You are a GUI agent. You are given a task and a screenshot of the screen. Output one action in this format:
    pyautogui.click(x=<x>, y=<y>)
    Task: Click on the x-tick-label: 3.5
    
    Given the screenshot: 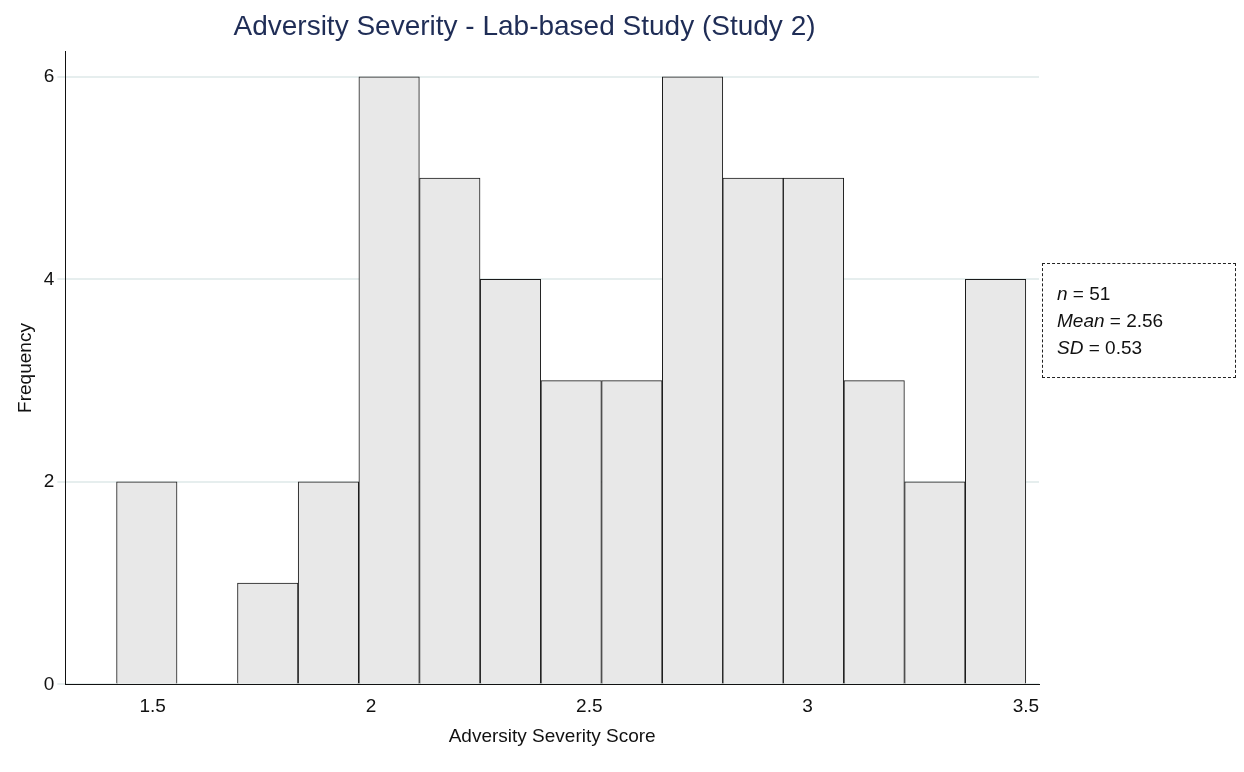 What is the action you would take?
    pyautogui.click(x=1026, y=706)
    